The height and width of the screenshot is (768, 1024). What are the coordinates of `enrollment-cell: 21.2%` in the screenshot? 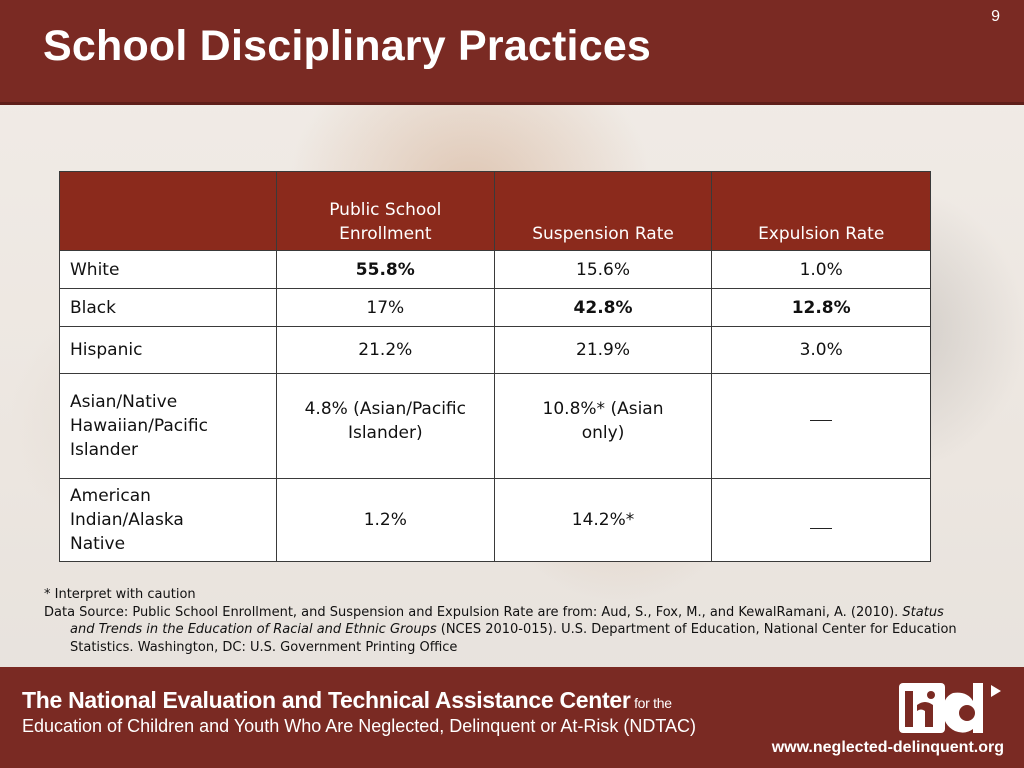 It's located at (385, 350).